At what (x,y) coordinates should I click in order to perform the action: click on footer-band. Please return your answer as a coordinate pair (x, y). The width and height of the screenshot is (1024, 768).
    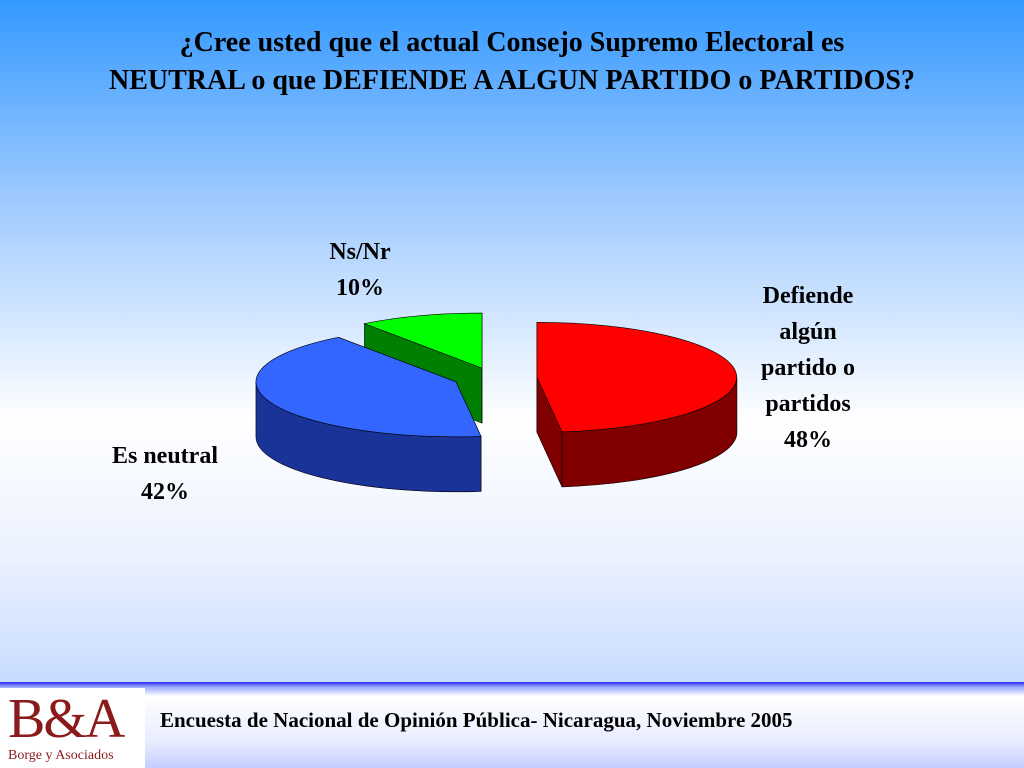
    Looking at the image, I should click on (512, 725).